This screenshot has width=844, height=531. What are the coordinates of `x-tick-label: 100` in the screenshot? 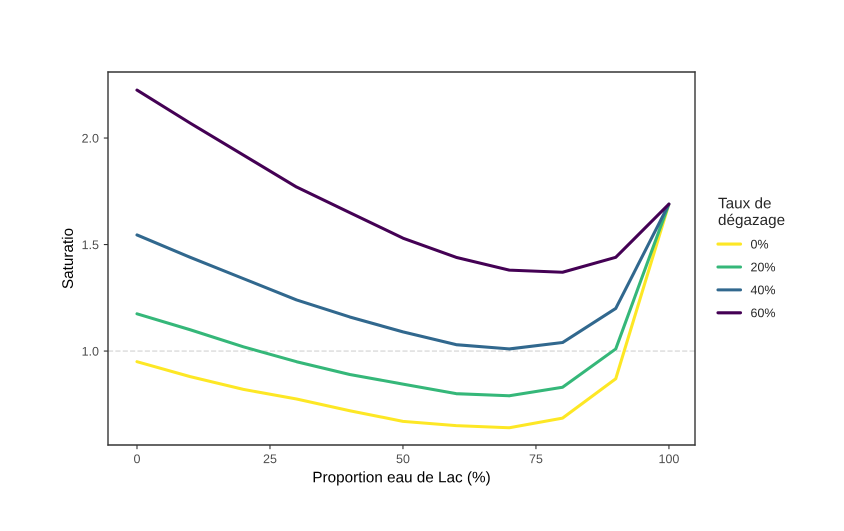 It's located at (669, 459).